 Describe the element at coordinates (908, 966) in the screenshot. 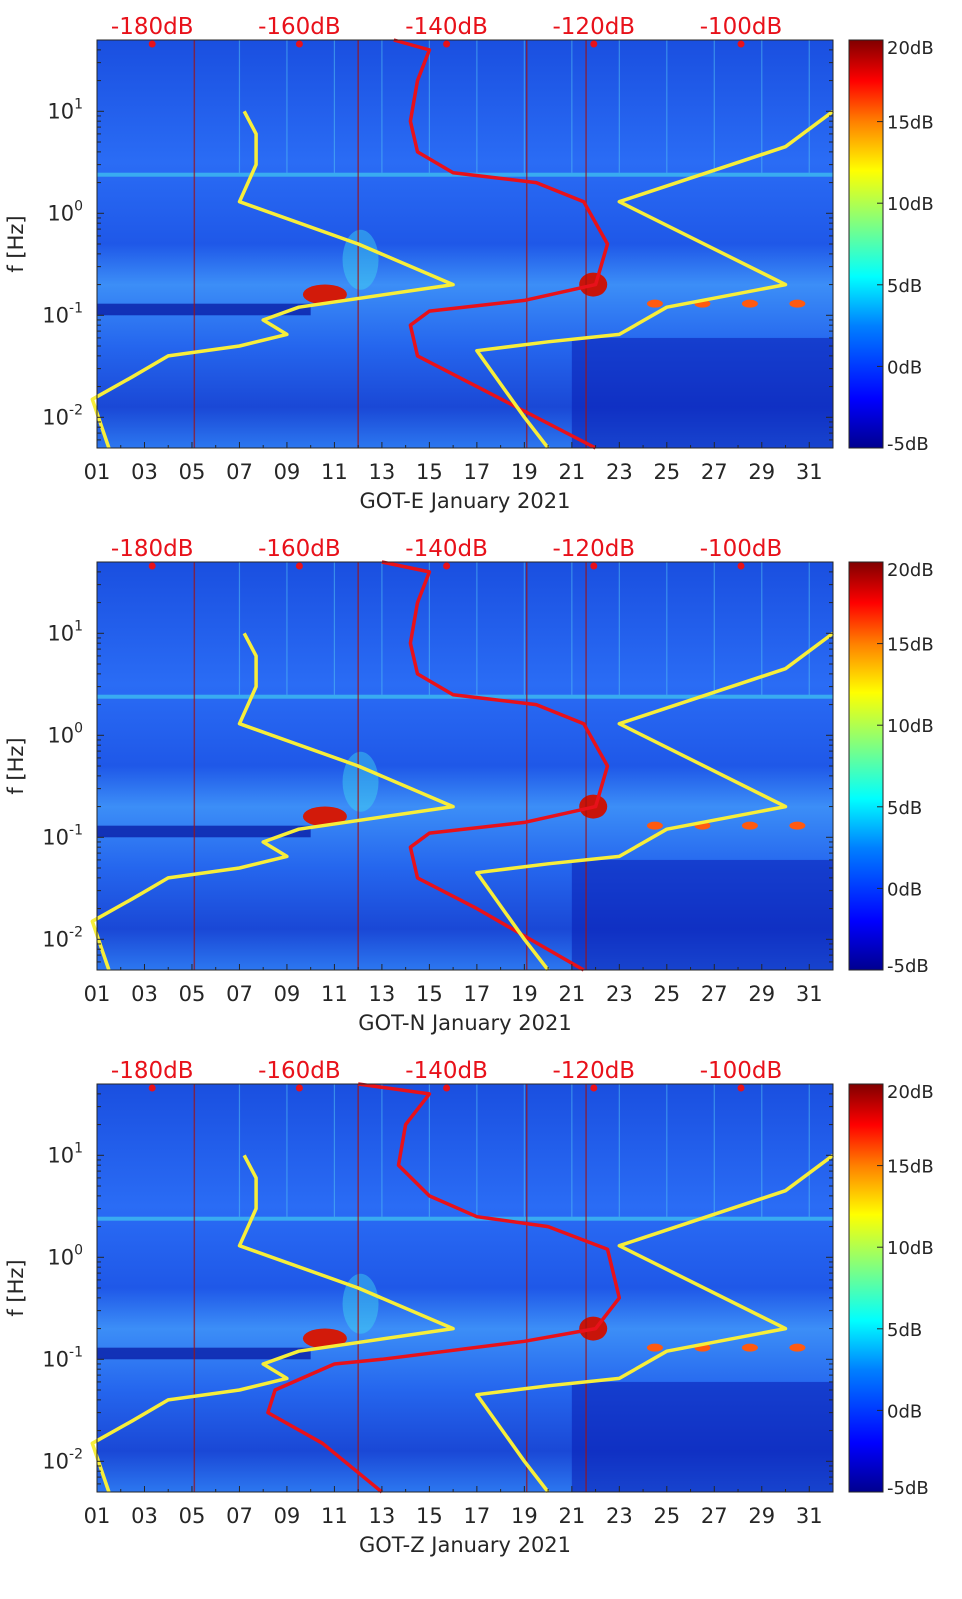

I see `colorbar-tick-label: -5dB` at that location.